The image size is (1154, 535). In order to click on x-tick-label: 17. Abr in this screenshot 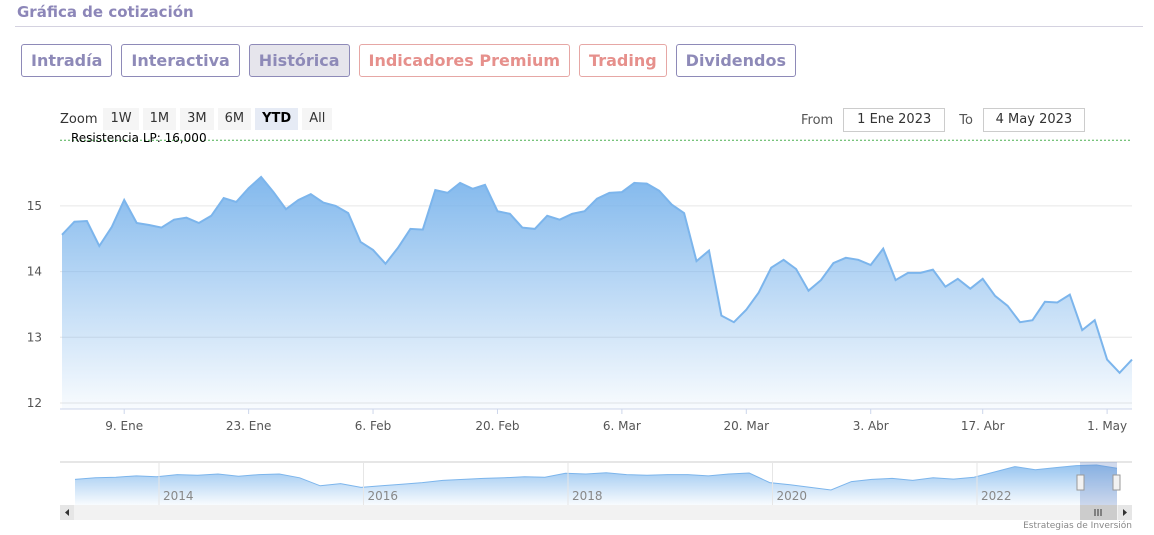, I will do `click(983, 426)`.